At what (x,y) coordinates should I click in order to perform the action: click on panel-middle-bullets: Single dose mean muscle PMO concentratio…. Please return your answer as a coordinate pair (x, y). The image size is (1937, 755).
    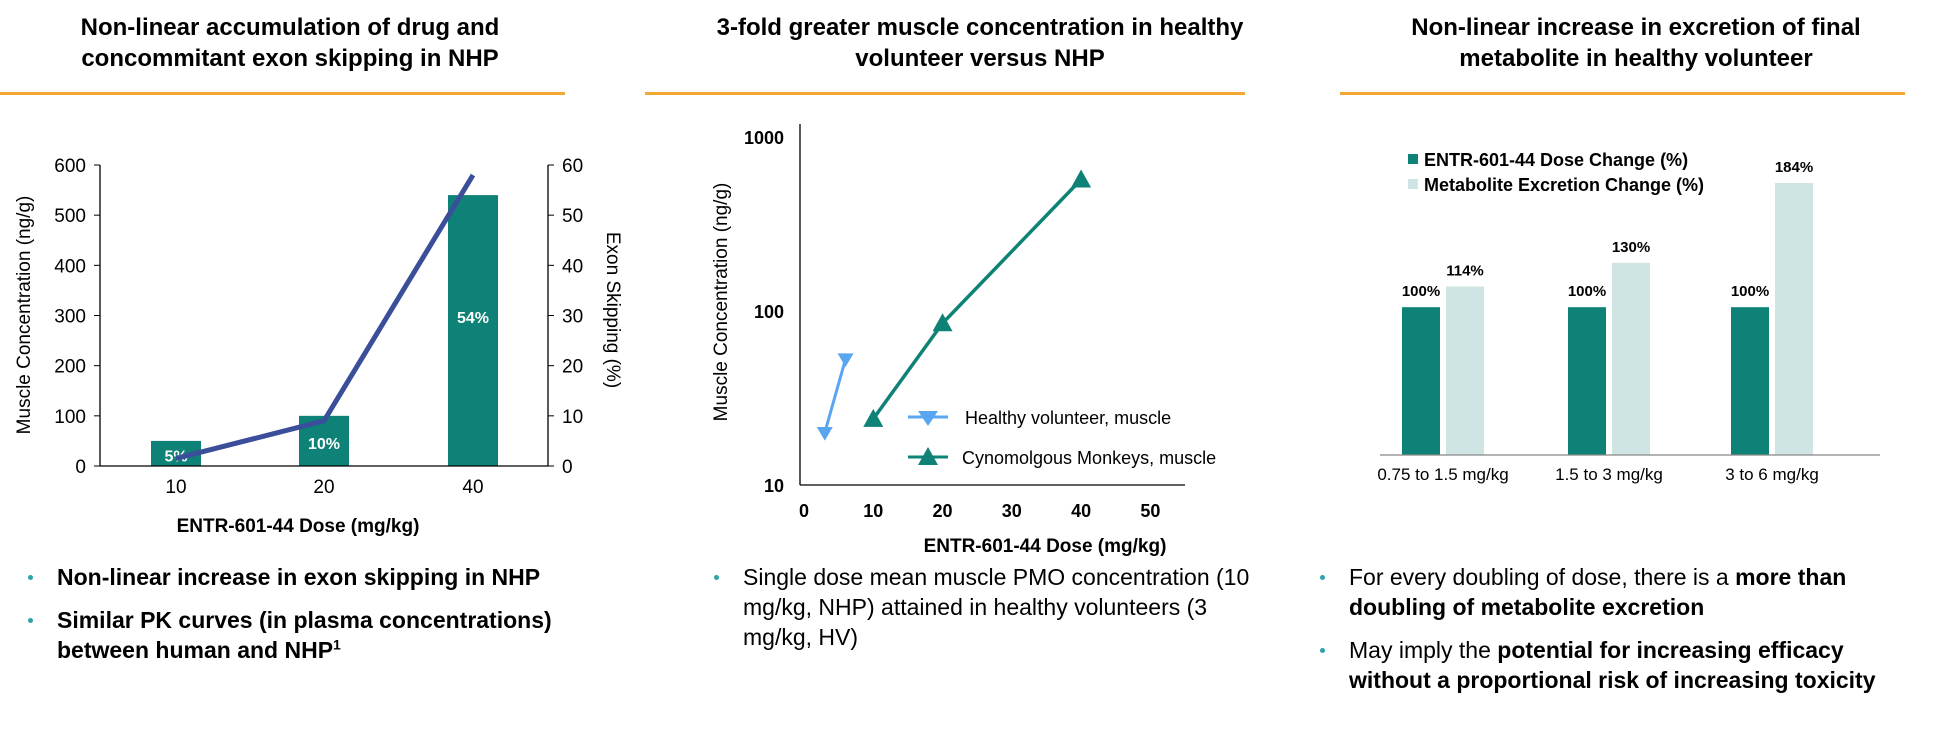
    Looking at the image, I should click on (981, 613).